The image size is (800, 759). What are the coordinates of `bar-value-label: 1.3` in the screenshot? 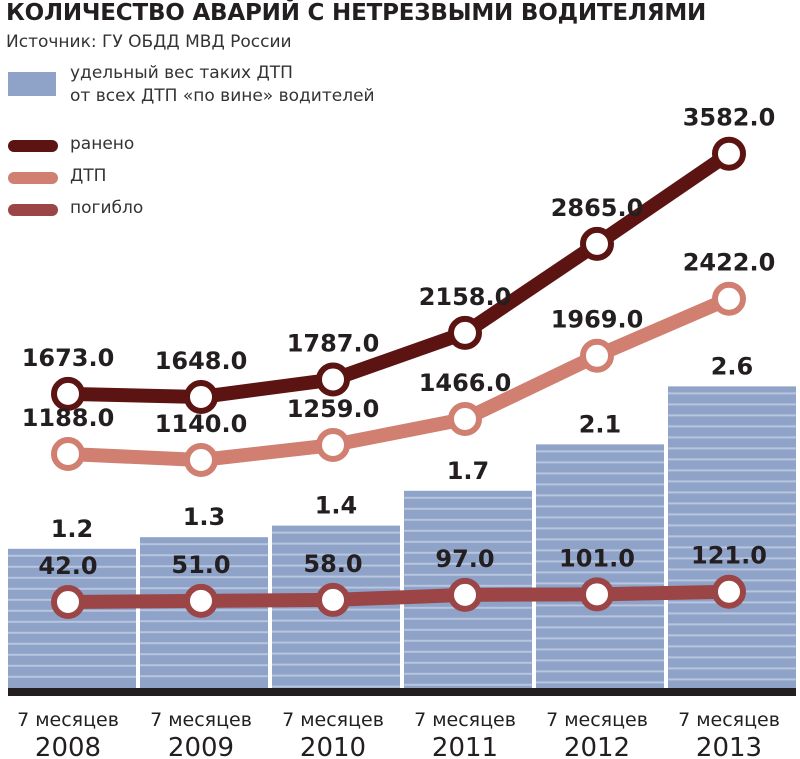 It's located at (204, 517).